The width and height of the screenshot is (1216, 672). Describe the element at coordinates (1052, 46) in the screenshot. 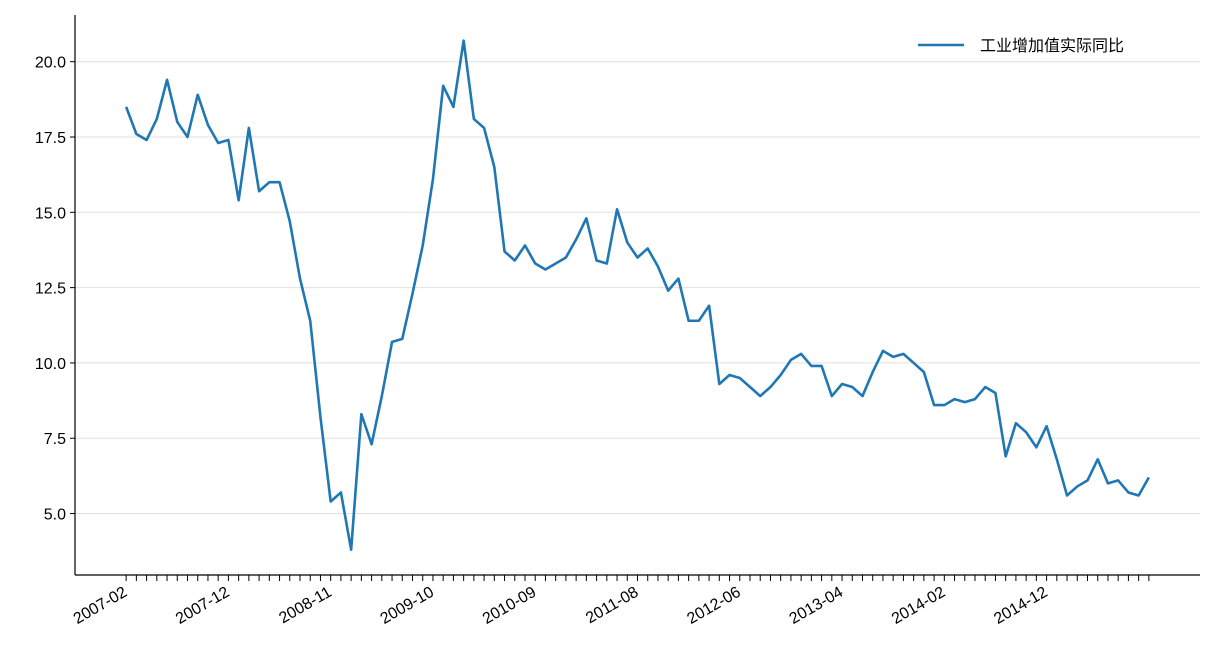

I see `legend-label: 工业增加值实际同比` at that location.